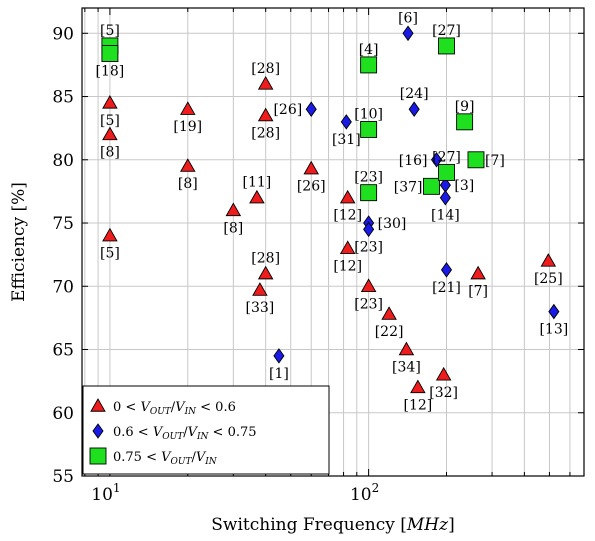 This screenshot has height=541, width=595. Describe the element at coordinates (465, 107) in the screenshot. I see `point-reference-label: [9]` at that location.